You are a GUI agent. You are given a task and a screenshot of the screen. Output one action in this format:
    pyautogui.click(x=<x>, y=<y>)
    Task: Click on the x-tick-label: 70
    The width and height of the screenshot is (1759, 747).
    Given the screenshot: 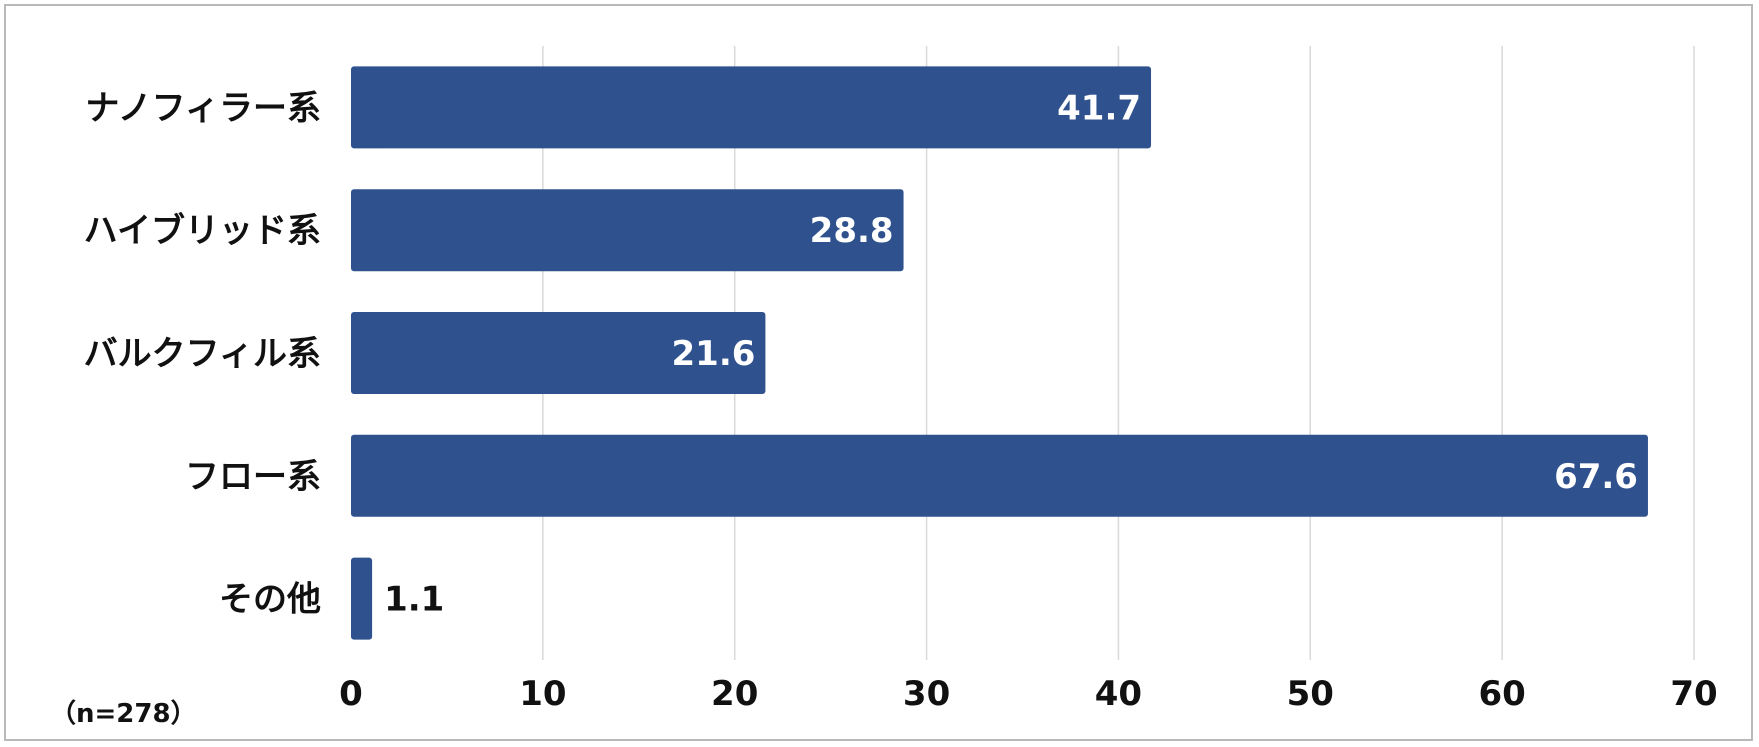 What is the action you would take?
    pyautogui.click(x=1693, y=694)
    